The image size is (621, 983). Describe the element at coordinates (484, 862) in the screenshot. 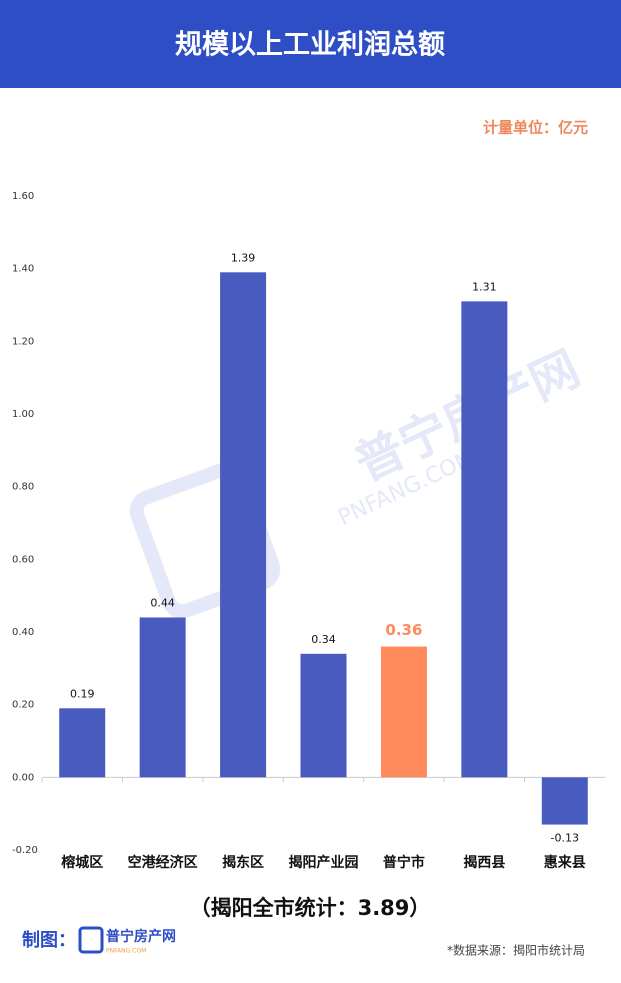

I see `x-tick-label: 揭西县` at that location.